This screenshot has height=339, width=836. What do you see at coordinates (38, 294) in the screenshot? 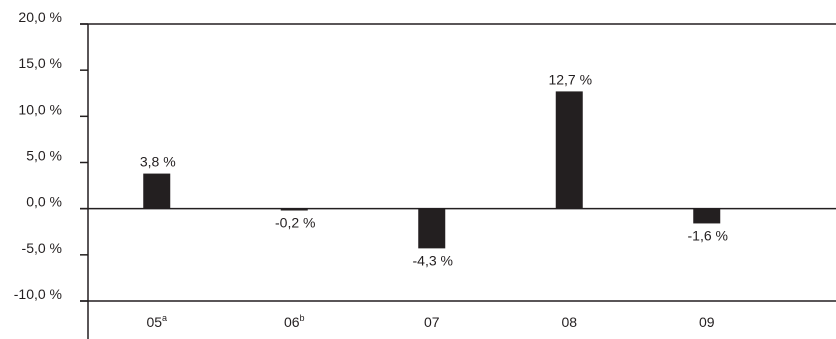
I see `y-tick-label: -10,0 %` at bounding box center [38, 294].